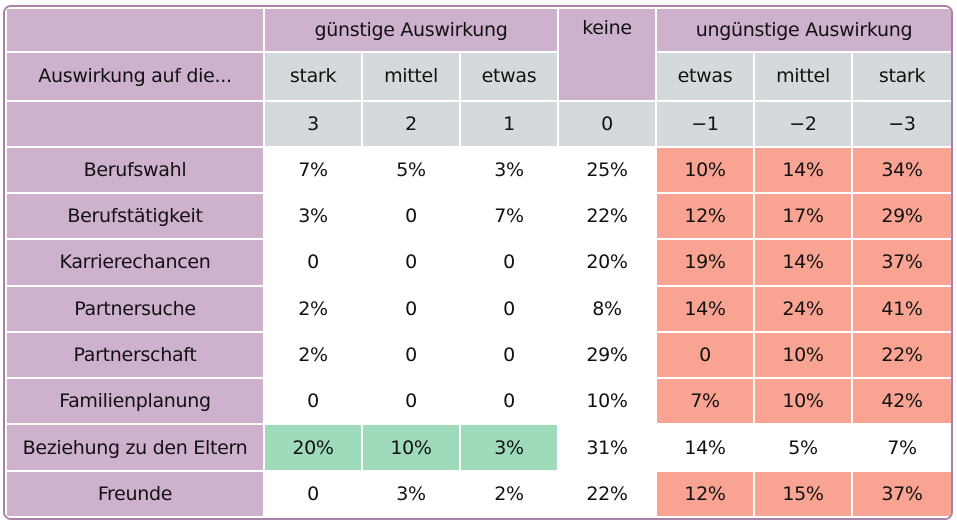 Image resolution: width=957 pixels, height=522 pixels. Describe the element at coordinates (607, 54) in the screenshot. I see `group-none-header: keine` at that location.